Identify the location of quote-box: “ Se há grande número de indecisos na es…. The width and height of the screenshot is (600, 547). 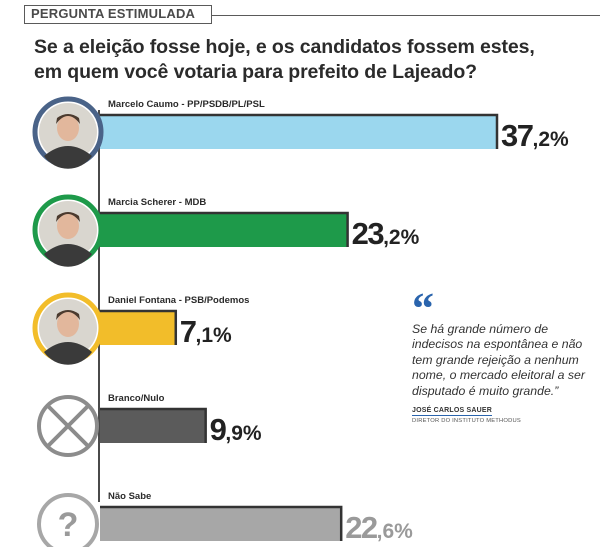
(502, 354).